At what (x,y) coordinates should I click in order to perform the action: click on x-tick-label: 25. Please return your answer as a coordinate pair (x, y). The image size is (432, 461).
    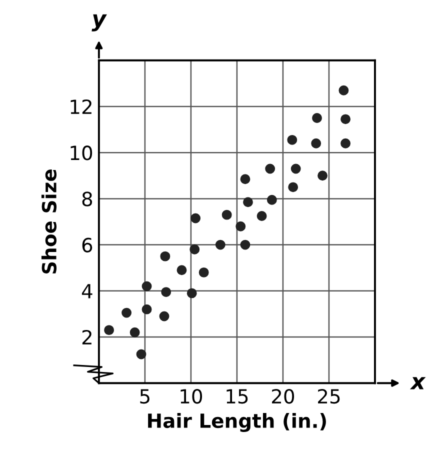
    Looking at the image, I should click on (329, 396).